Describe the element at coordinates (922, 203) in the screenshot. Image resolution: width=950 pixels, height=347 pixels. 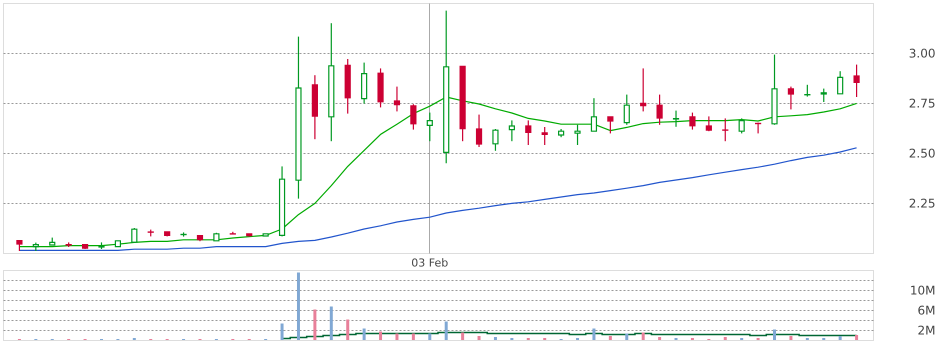
I see `y-tick-label: 2.25` at that location.